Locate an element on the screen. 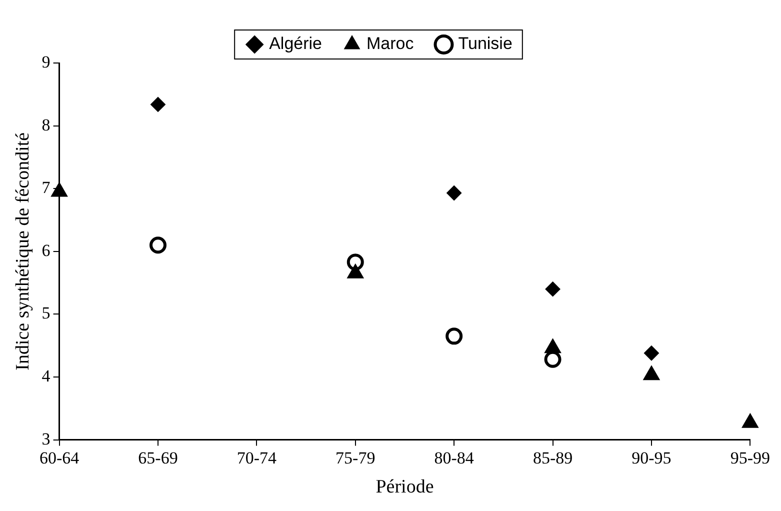  x-tick-label: 75-79 is located at coordinates (356, 458).